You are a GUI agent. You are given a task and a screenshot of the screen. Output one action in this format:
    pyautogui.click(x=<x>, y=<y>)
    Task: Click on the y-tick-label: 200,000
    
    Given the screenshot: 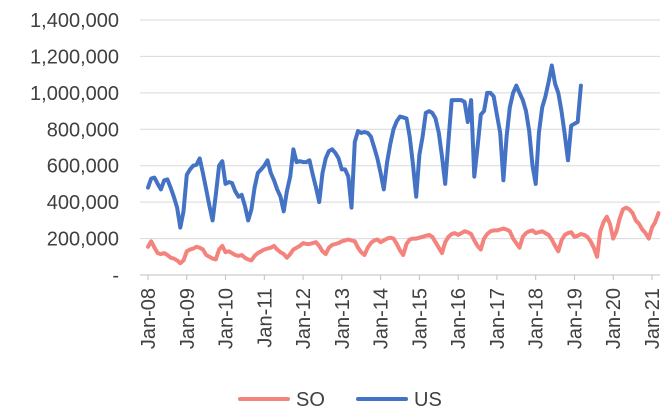 What is the action you would take?
    pyautogui.click(x=83, y=240)
    